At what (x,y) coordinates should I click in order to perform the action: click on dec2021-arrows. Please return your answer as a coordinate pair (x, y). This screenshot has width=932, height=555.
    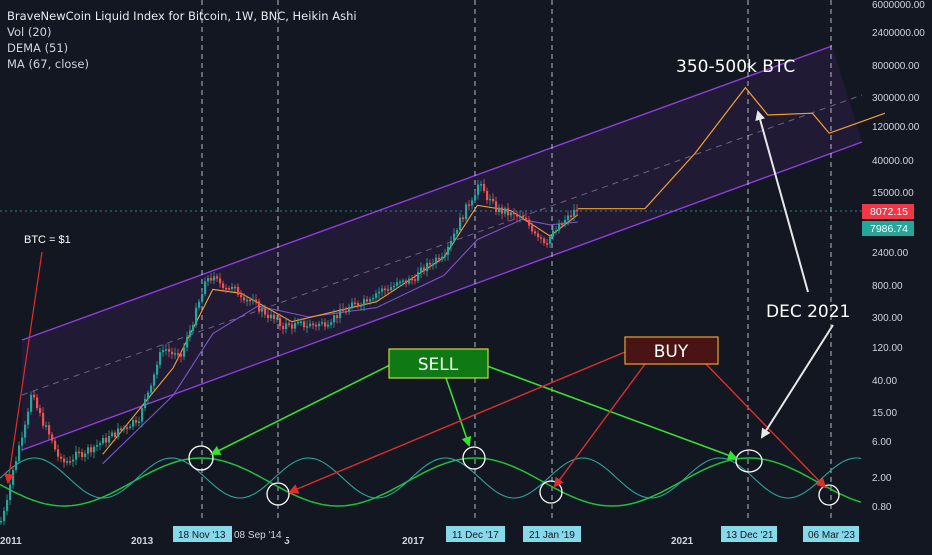
    Looking at the image, I should click on (794, 274).